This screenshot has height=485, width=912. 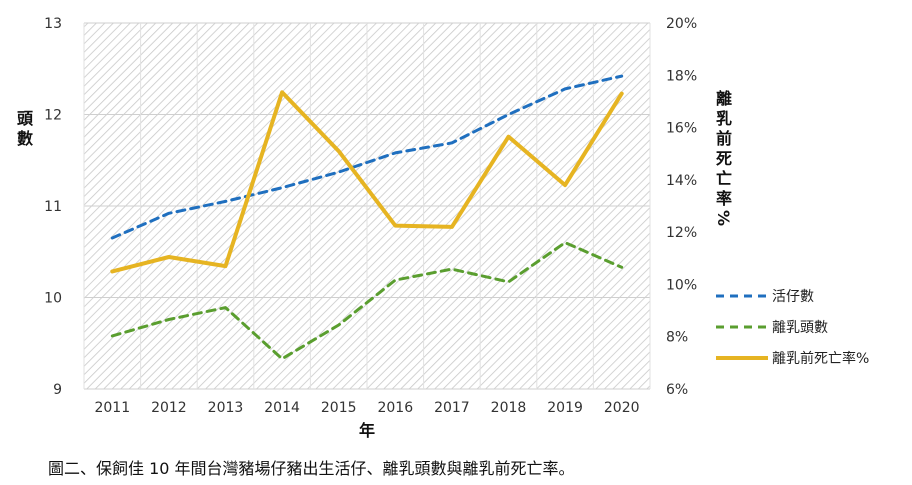 What do you see at coordinates (681, 285) in the screenshot?
I see `right-tick-label: 10%` at bounding box center [681, 285].